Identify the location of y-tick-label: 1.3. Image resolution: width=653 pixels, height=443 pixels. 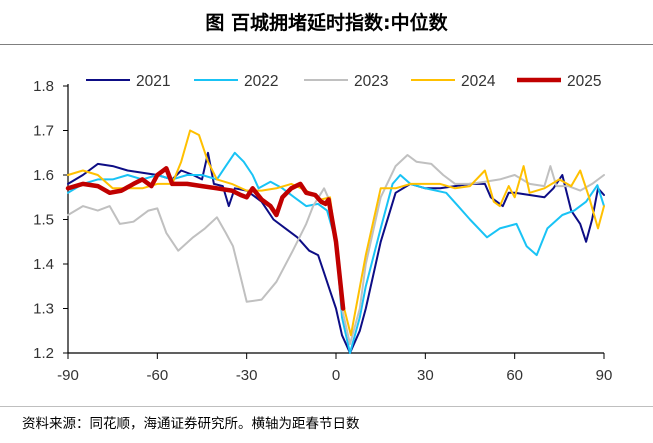
(43, 309).